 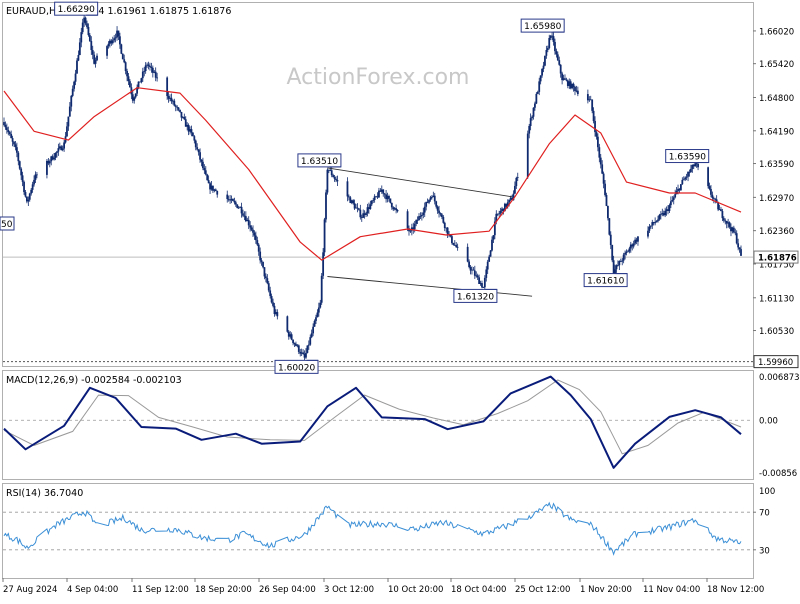 What do you see at coordinates (7, 225) in the screenshot?
I see `left-cut-label: 50` at bounding box center [7, 225].